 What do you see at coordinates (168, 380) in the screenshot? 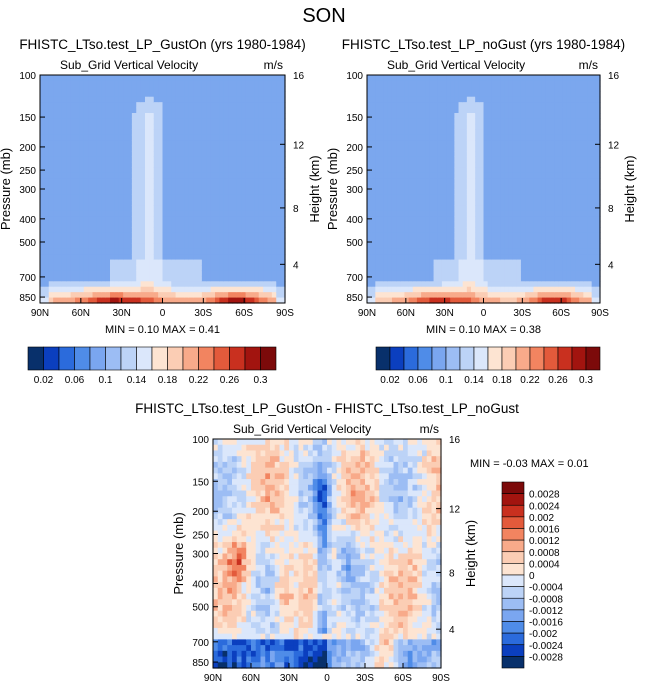
I see `colorbar-label: 0.18` at bounding box center [168, 380].